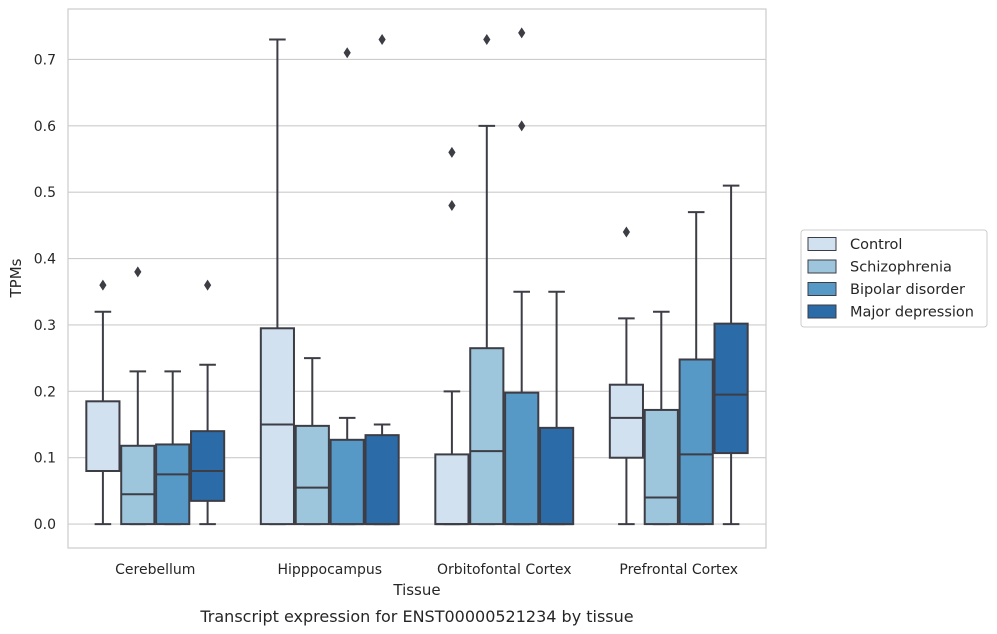 This screenshot has height=634, width=997. What do you see at coordinates (45, 392) in the screenshot?
I see `y-tick-label: 0.2` at bounding box center [45, 392].